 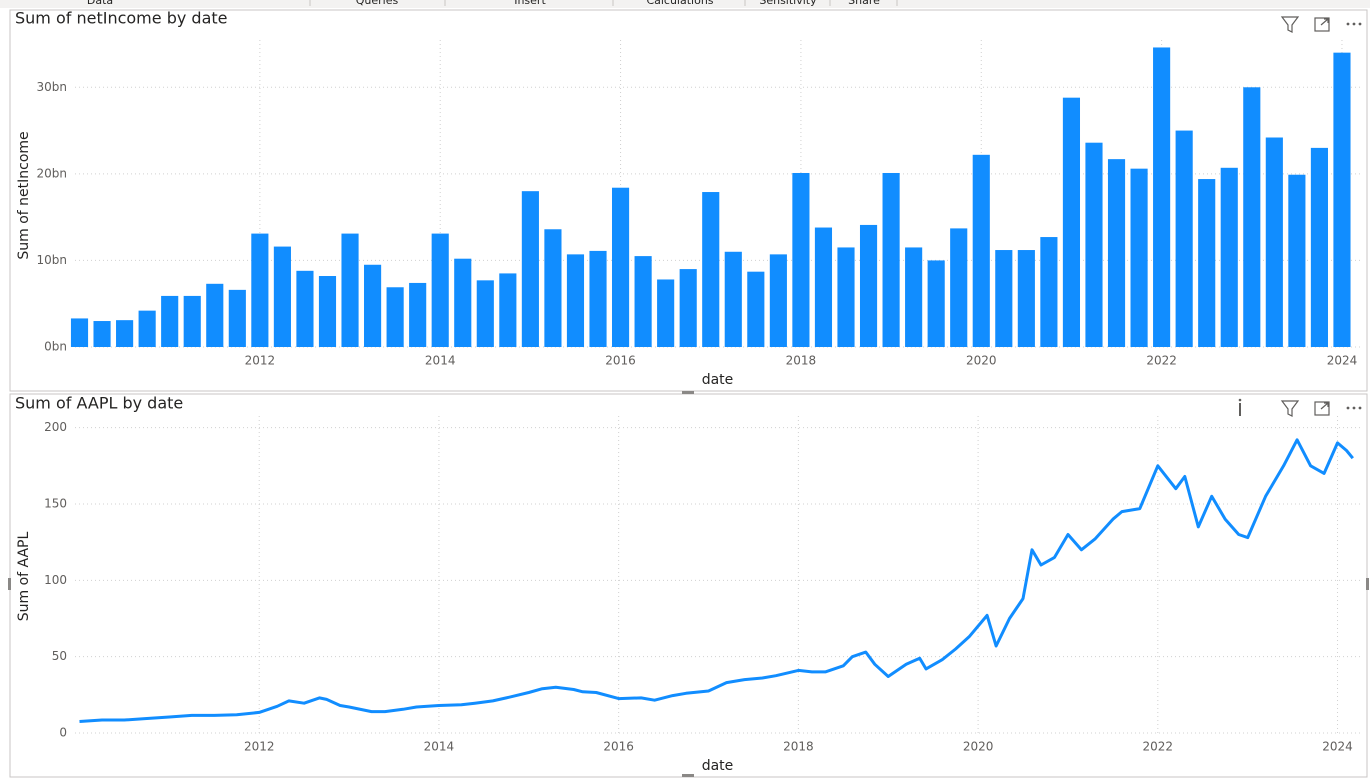 What do you see at coordinates (55, 427) in the screenshot?
I see `y-tick-label: 200` at bounding box center [55, 427].